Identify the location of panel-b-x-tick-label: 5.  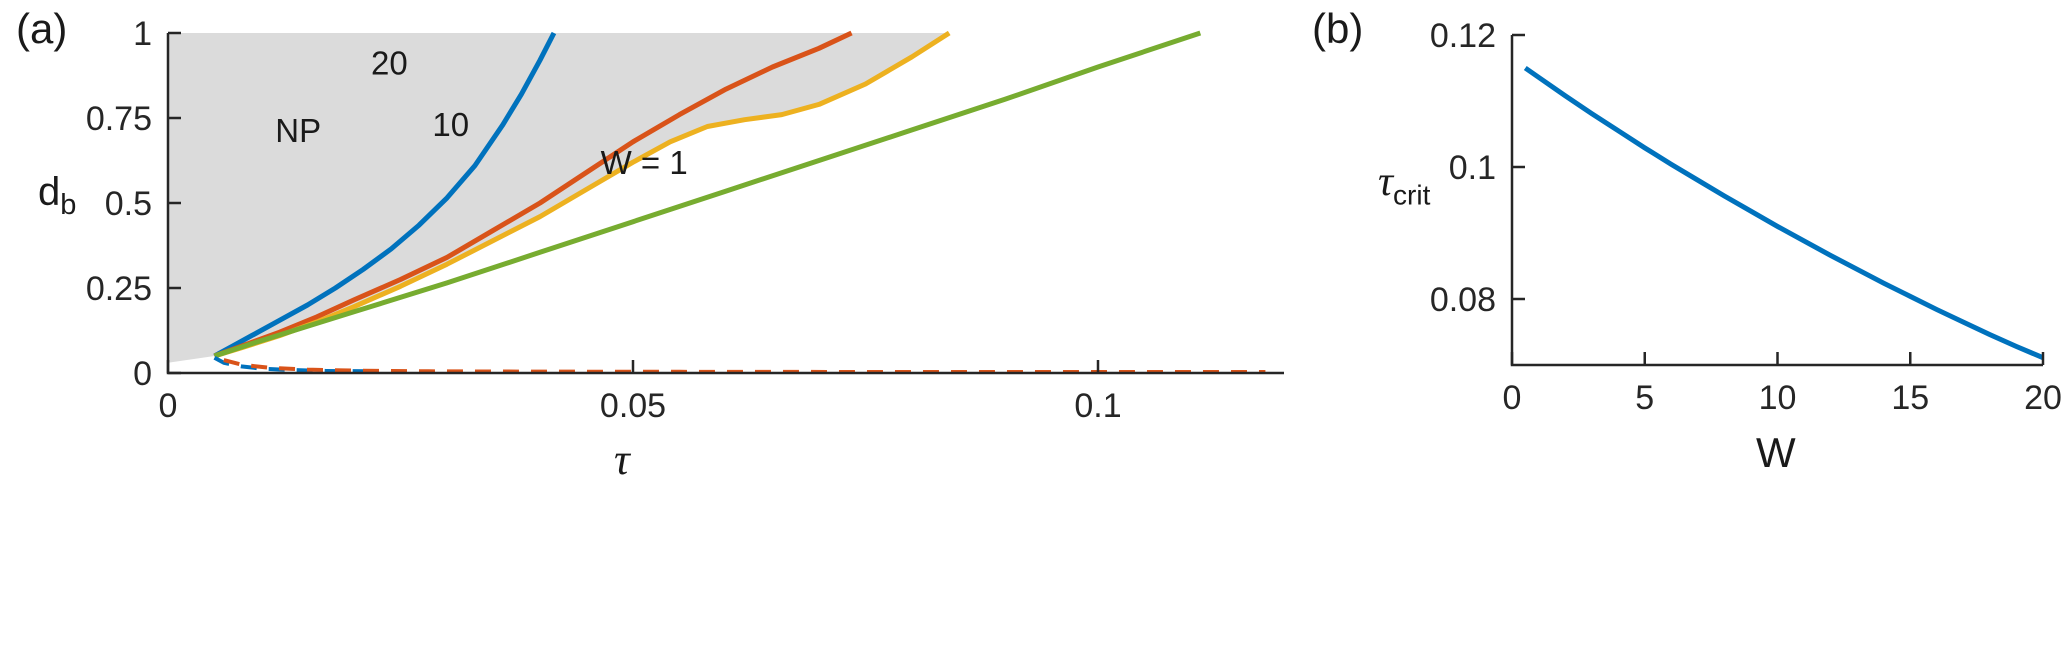
(1644, 398).